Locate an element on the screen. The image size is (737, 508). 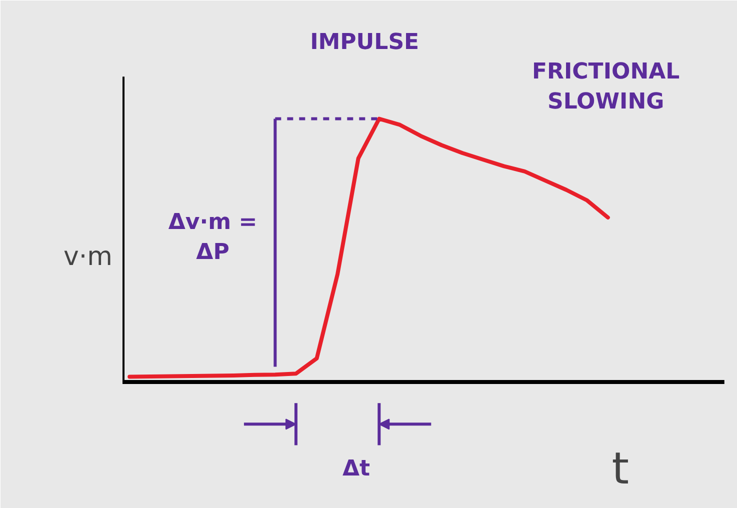
y-axis-title: v·m is located at coordinates (88, 257).